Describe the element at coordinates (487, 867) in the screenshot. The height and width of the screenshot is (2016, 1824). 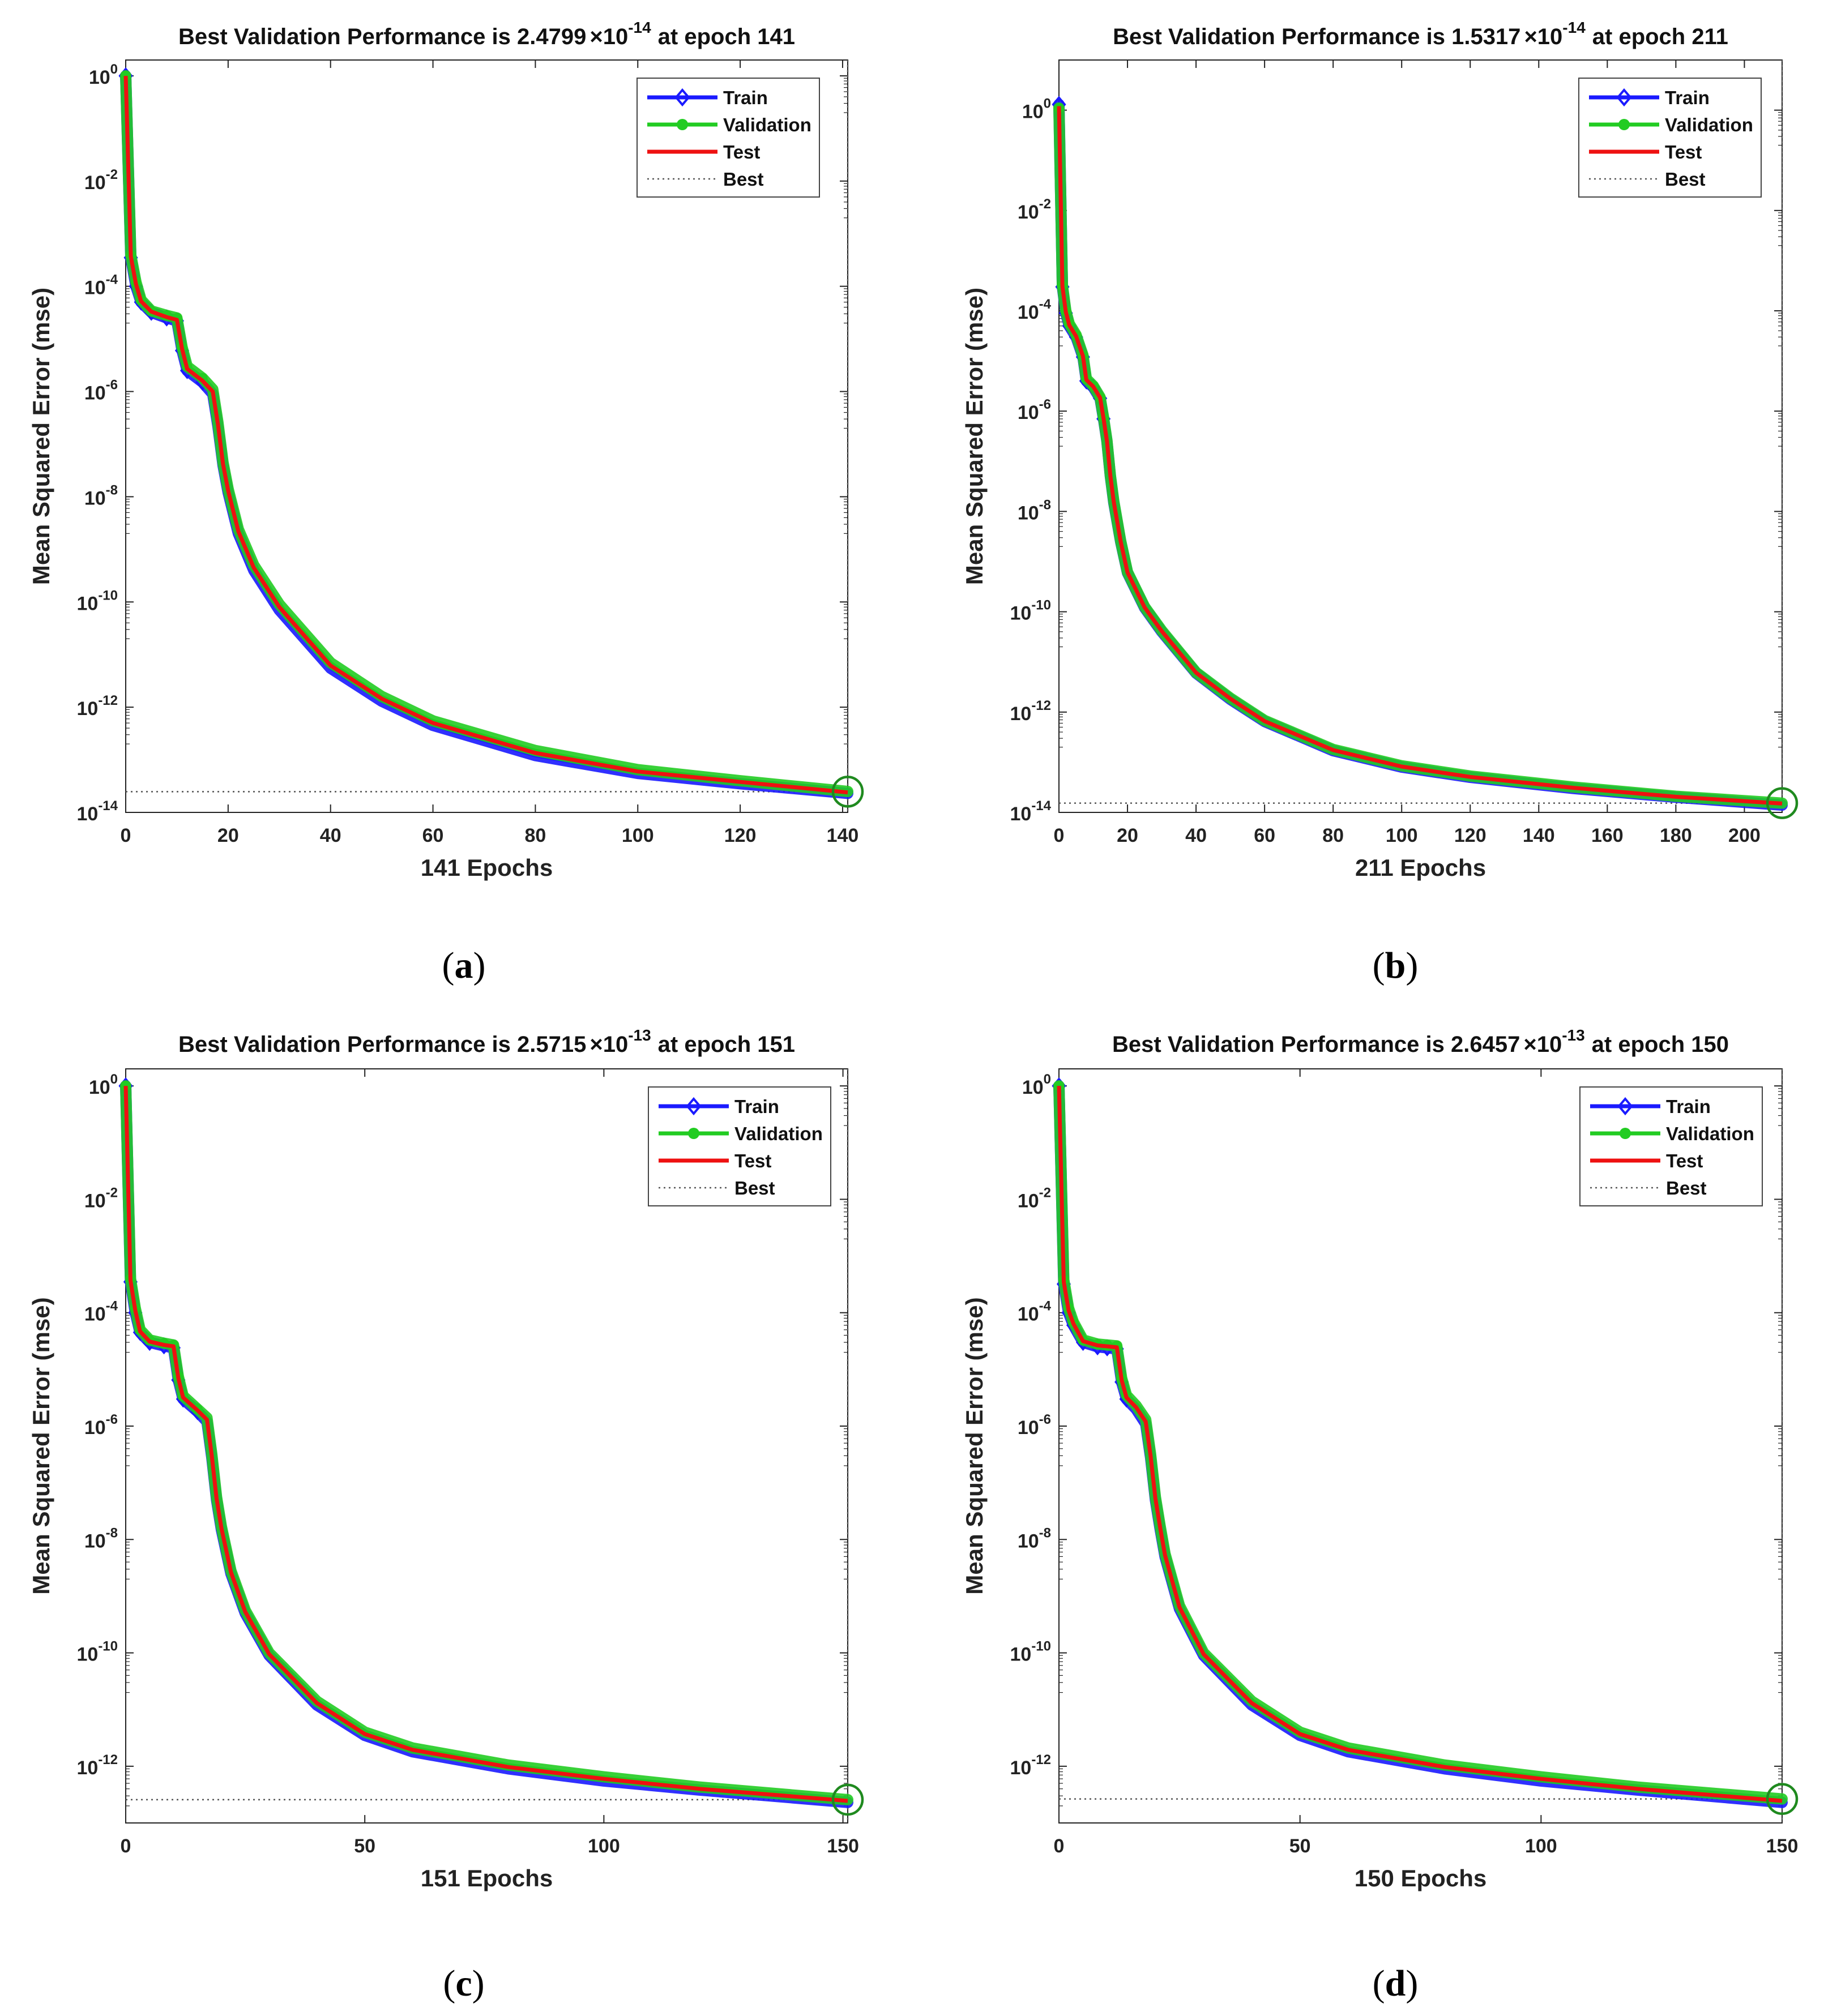
I see `x-axis-label: 141 Epochs` at that location.